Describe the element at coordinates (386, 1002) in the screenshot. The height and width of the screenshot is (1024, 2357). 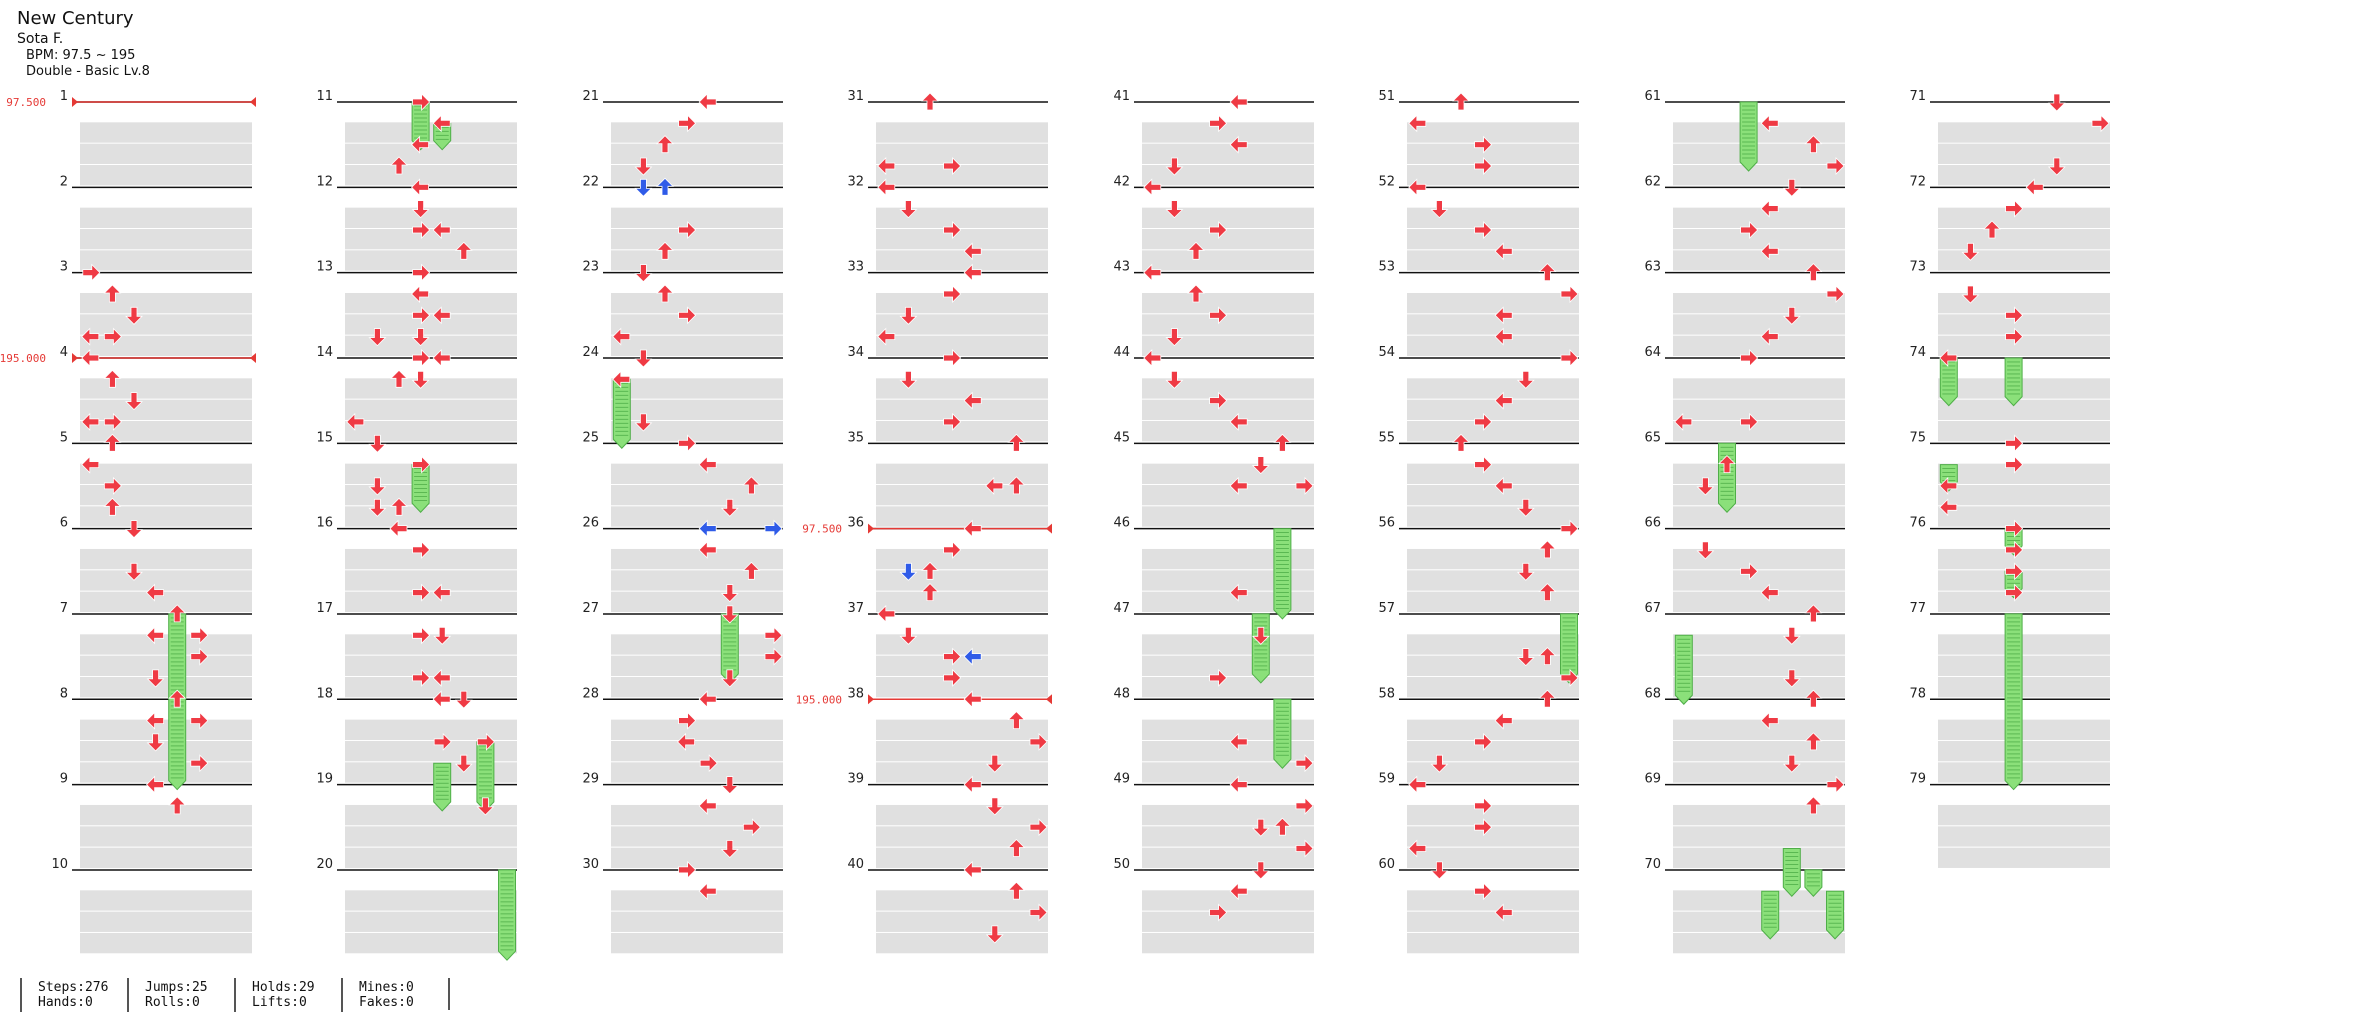
I see `stat-fakes: Fakes:0` at that location.